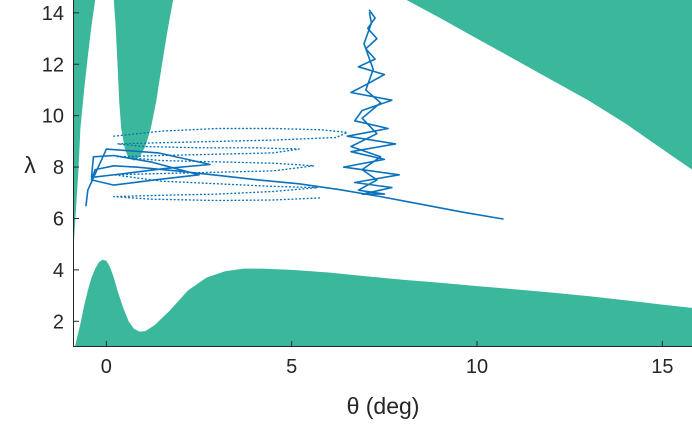  Describe the element at coordinates (291, 367) in the screenshot. I see `x-tick-label: 5` at that location.